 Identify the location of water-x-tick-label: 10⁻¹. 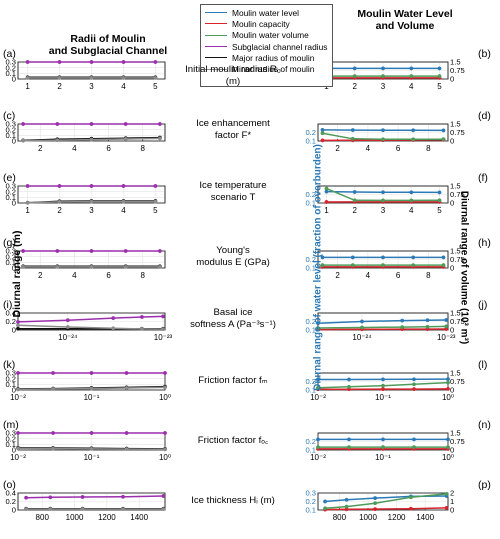
(383, 397).